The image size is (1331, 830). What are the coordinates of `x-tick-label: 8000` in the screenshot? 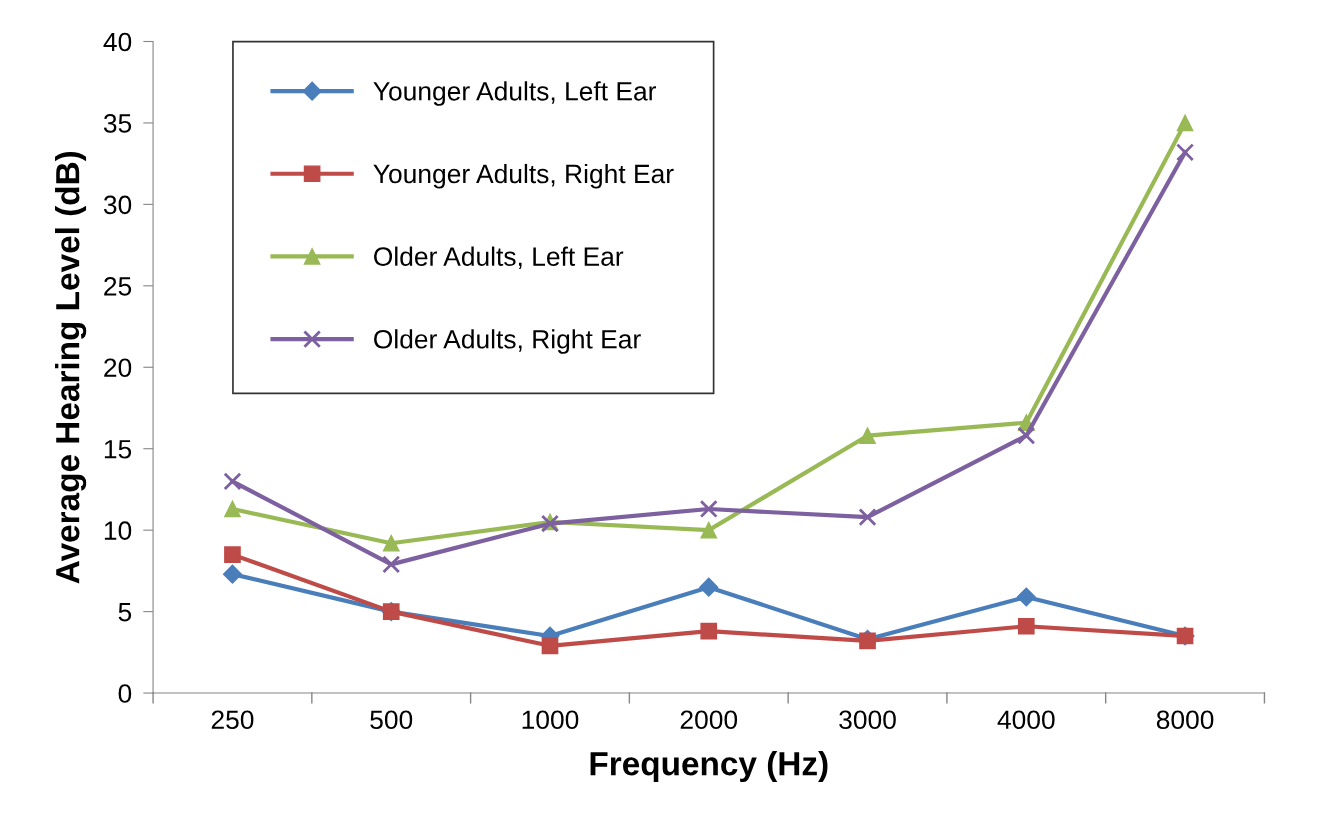 It's located at (1185, 720).